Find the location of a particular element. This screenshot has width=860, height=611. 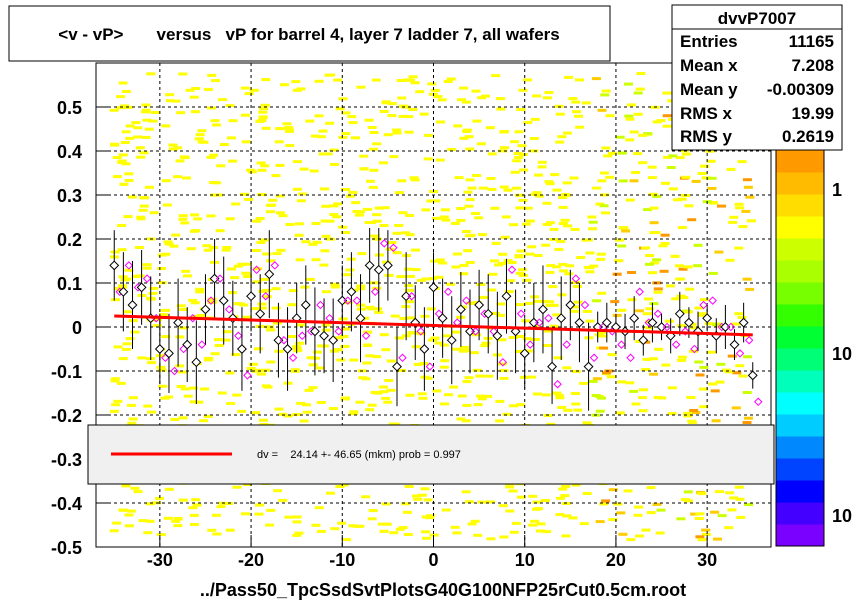

colorbar-cell is located at coordinates (800, 315).